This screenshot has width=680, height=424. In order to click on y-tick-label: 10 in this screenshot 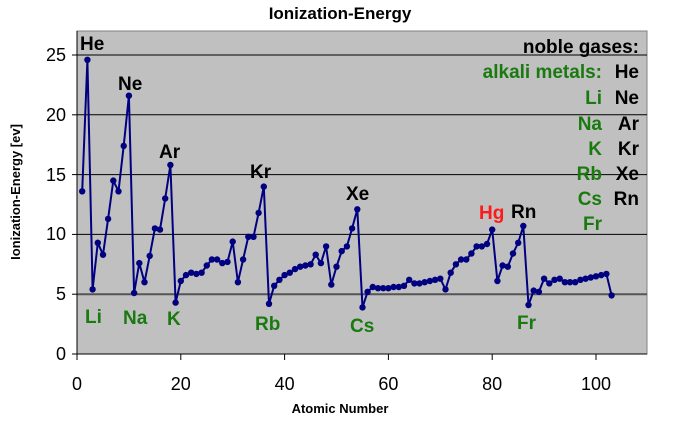, I will do `click(56, 234)`.